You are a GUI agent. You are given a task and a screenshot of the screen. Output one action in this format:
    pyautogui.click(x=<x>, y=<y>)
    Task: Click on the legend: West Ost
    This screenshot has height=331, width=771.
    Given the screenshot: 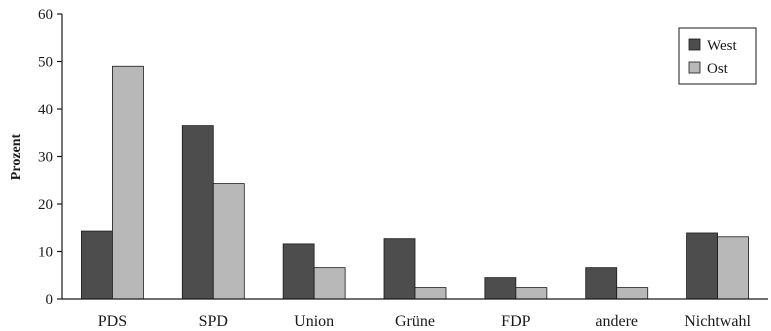 What is the action you would take?
    pyautogui.click(x=717, y=56)
    